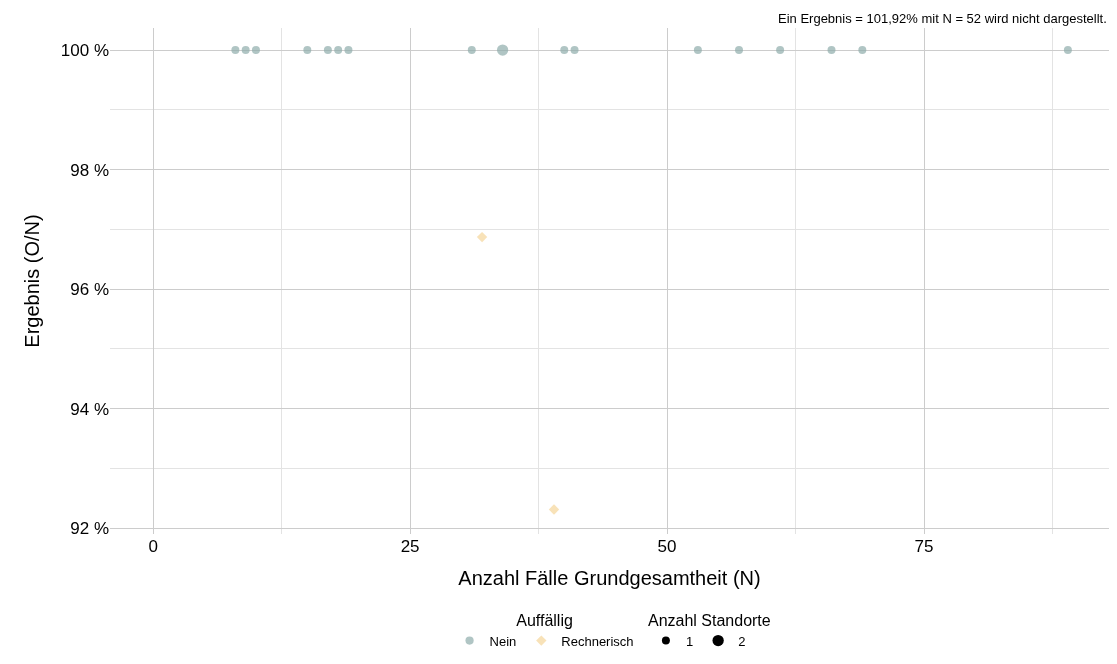 The width and height of the screenshot is (1117, 664). What do you see at coordinates (942, 18) in the screenshot?
I see `text: Ein Ergebnis = 101,92% mit N = 52 wird nicht dargestellt.` at bounding box center [942, 18].